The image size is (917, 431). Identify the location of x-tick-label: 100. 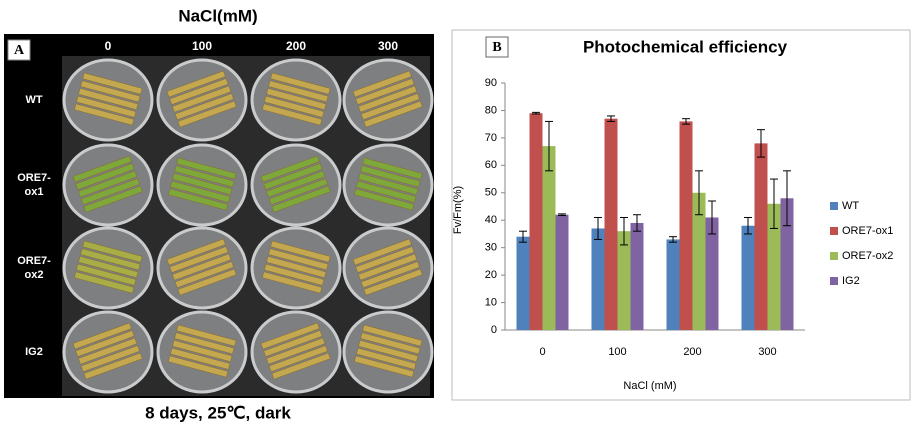
(617, 352).